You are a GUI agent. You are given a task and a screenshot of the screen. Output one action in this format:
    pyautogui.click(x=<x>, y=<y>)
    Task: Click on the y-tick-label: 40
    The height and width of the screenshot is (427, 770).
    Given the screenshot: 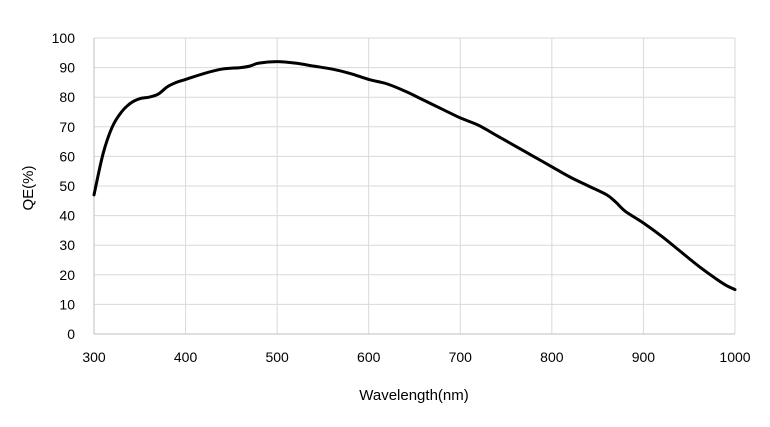 What is the action you would take?
    pyautogui.click(x=67, y=216)
    